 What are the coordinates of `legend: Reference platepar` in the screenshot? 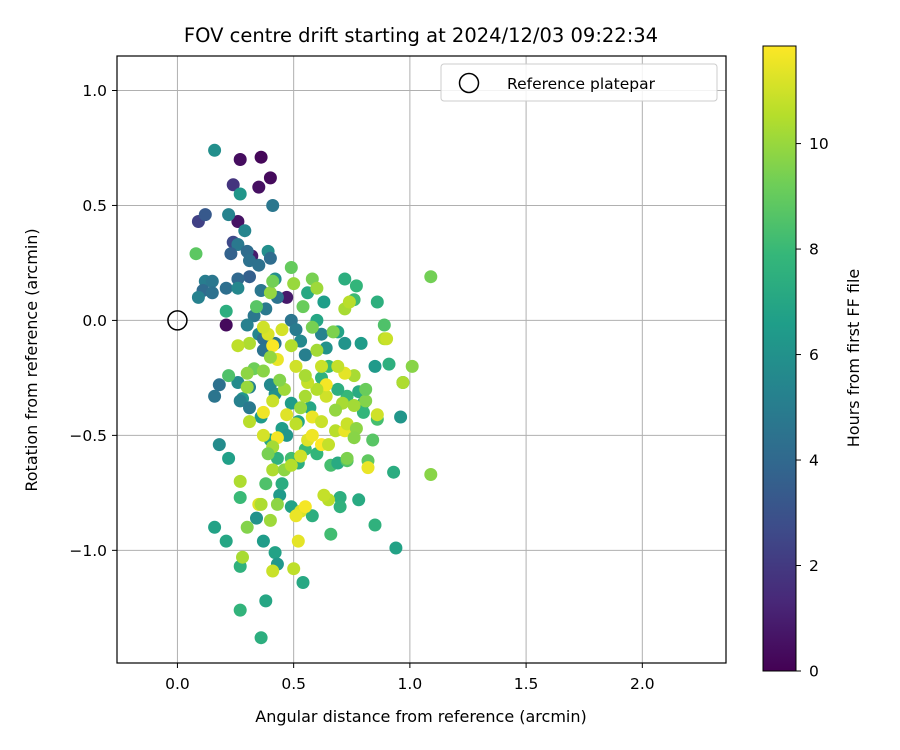 It's located at (579, 82).